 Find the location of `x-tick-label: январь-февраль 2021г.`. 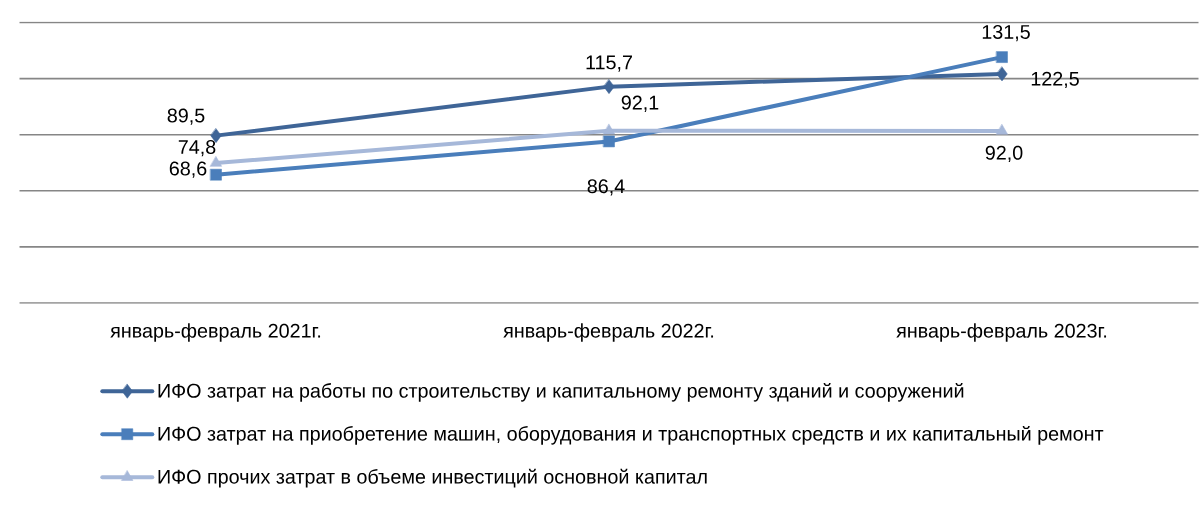

x-tick-label: январь-февраль 2021г. is located at coordinates (215, 332).